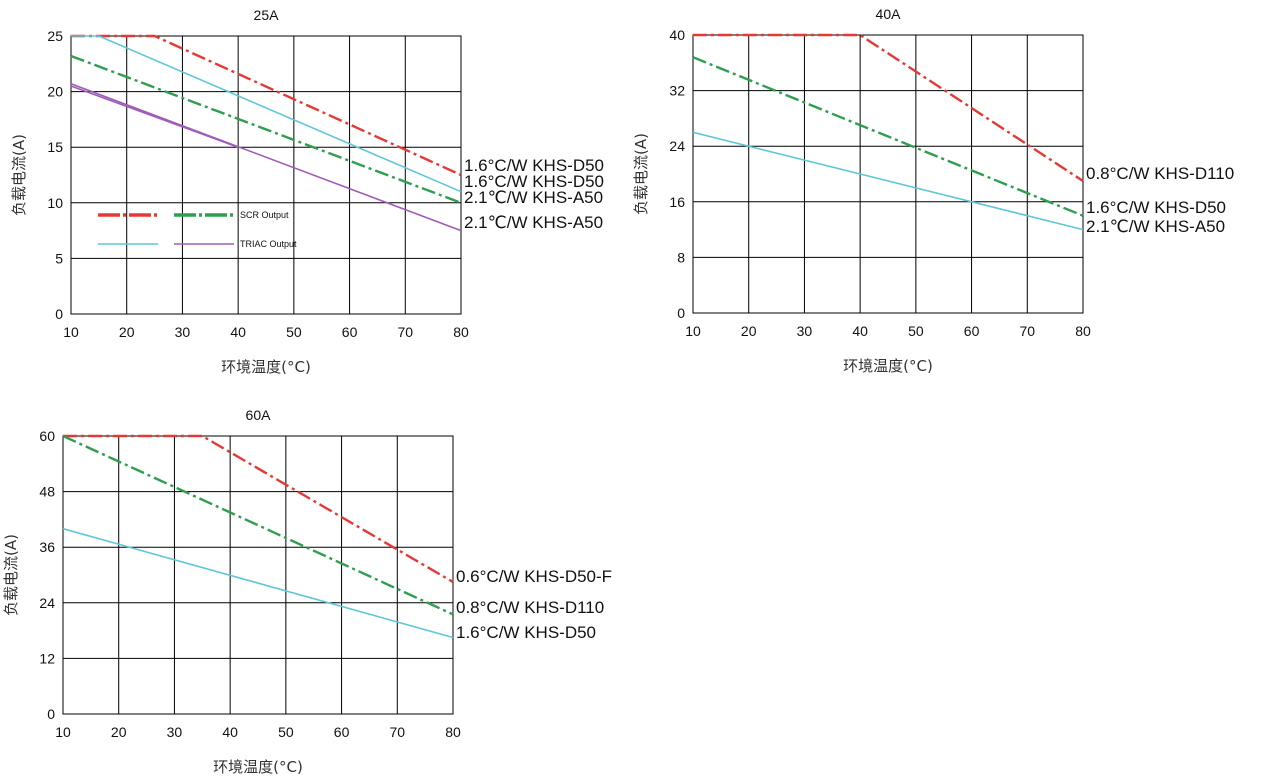 The height and width of the screenshot is (781, 1273). Describe the element at coordinates (677, 91) in the screenshot. I see `y-tick-label: 32` at that location.